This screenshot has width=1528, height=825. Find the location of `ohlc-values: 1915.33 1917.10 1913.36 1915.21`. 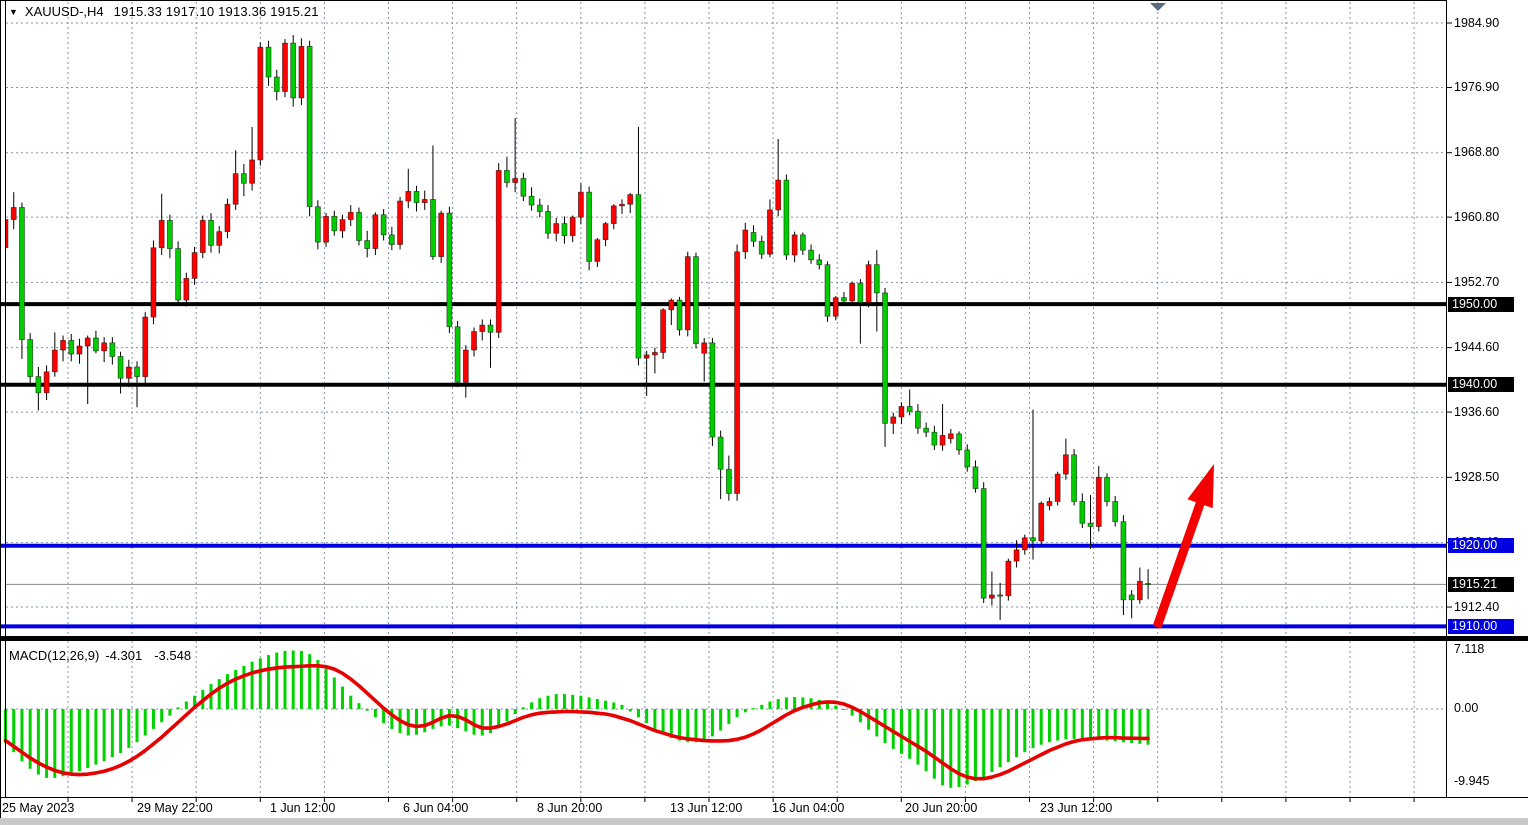

ohlc-values: 1915.33 1917.10 1913.36 1915.21 is located at coordinates (216, 11).